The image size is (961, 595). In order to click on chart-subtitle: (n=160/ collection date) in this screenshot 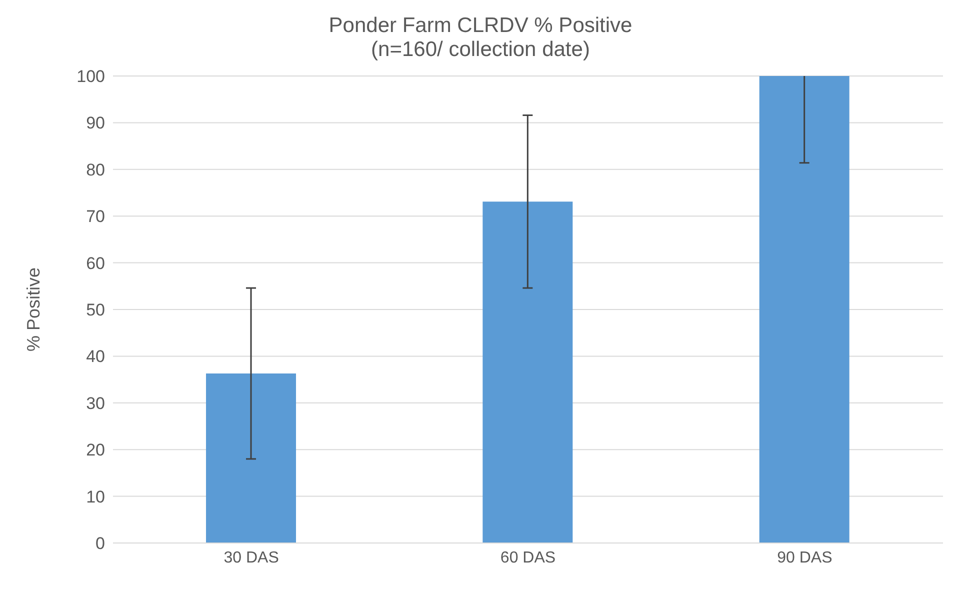, I will do `click(480, 50)`.